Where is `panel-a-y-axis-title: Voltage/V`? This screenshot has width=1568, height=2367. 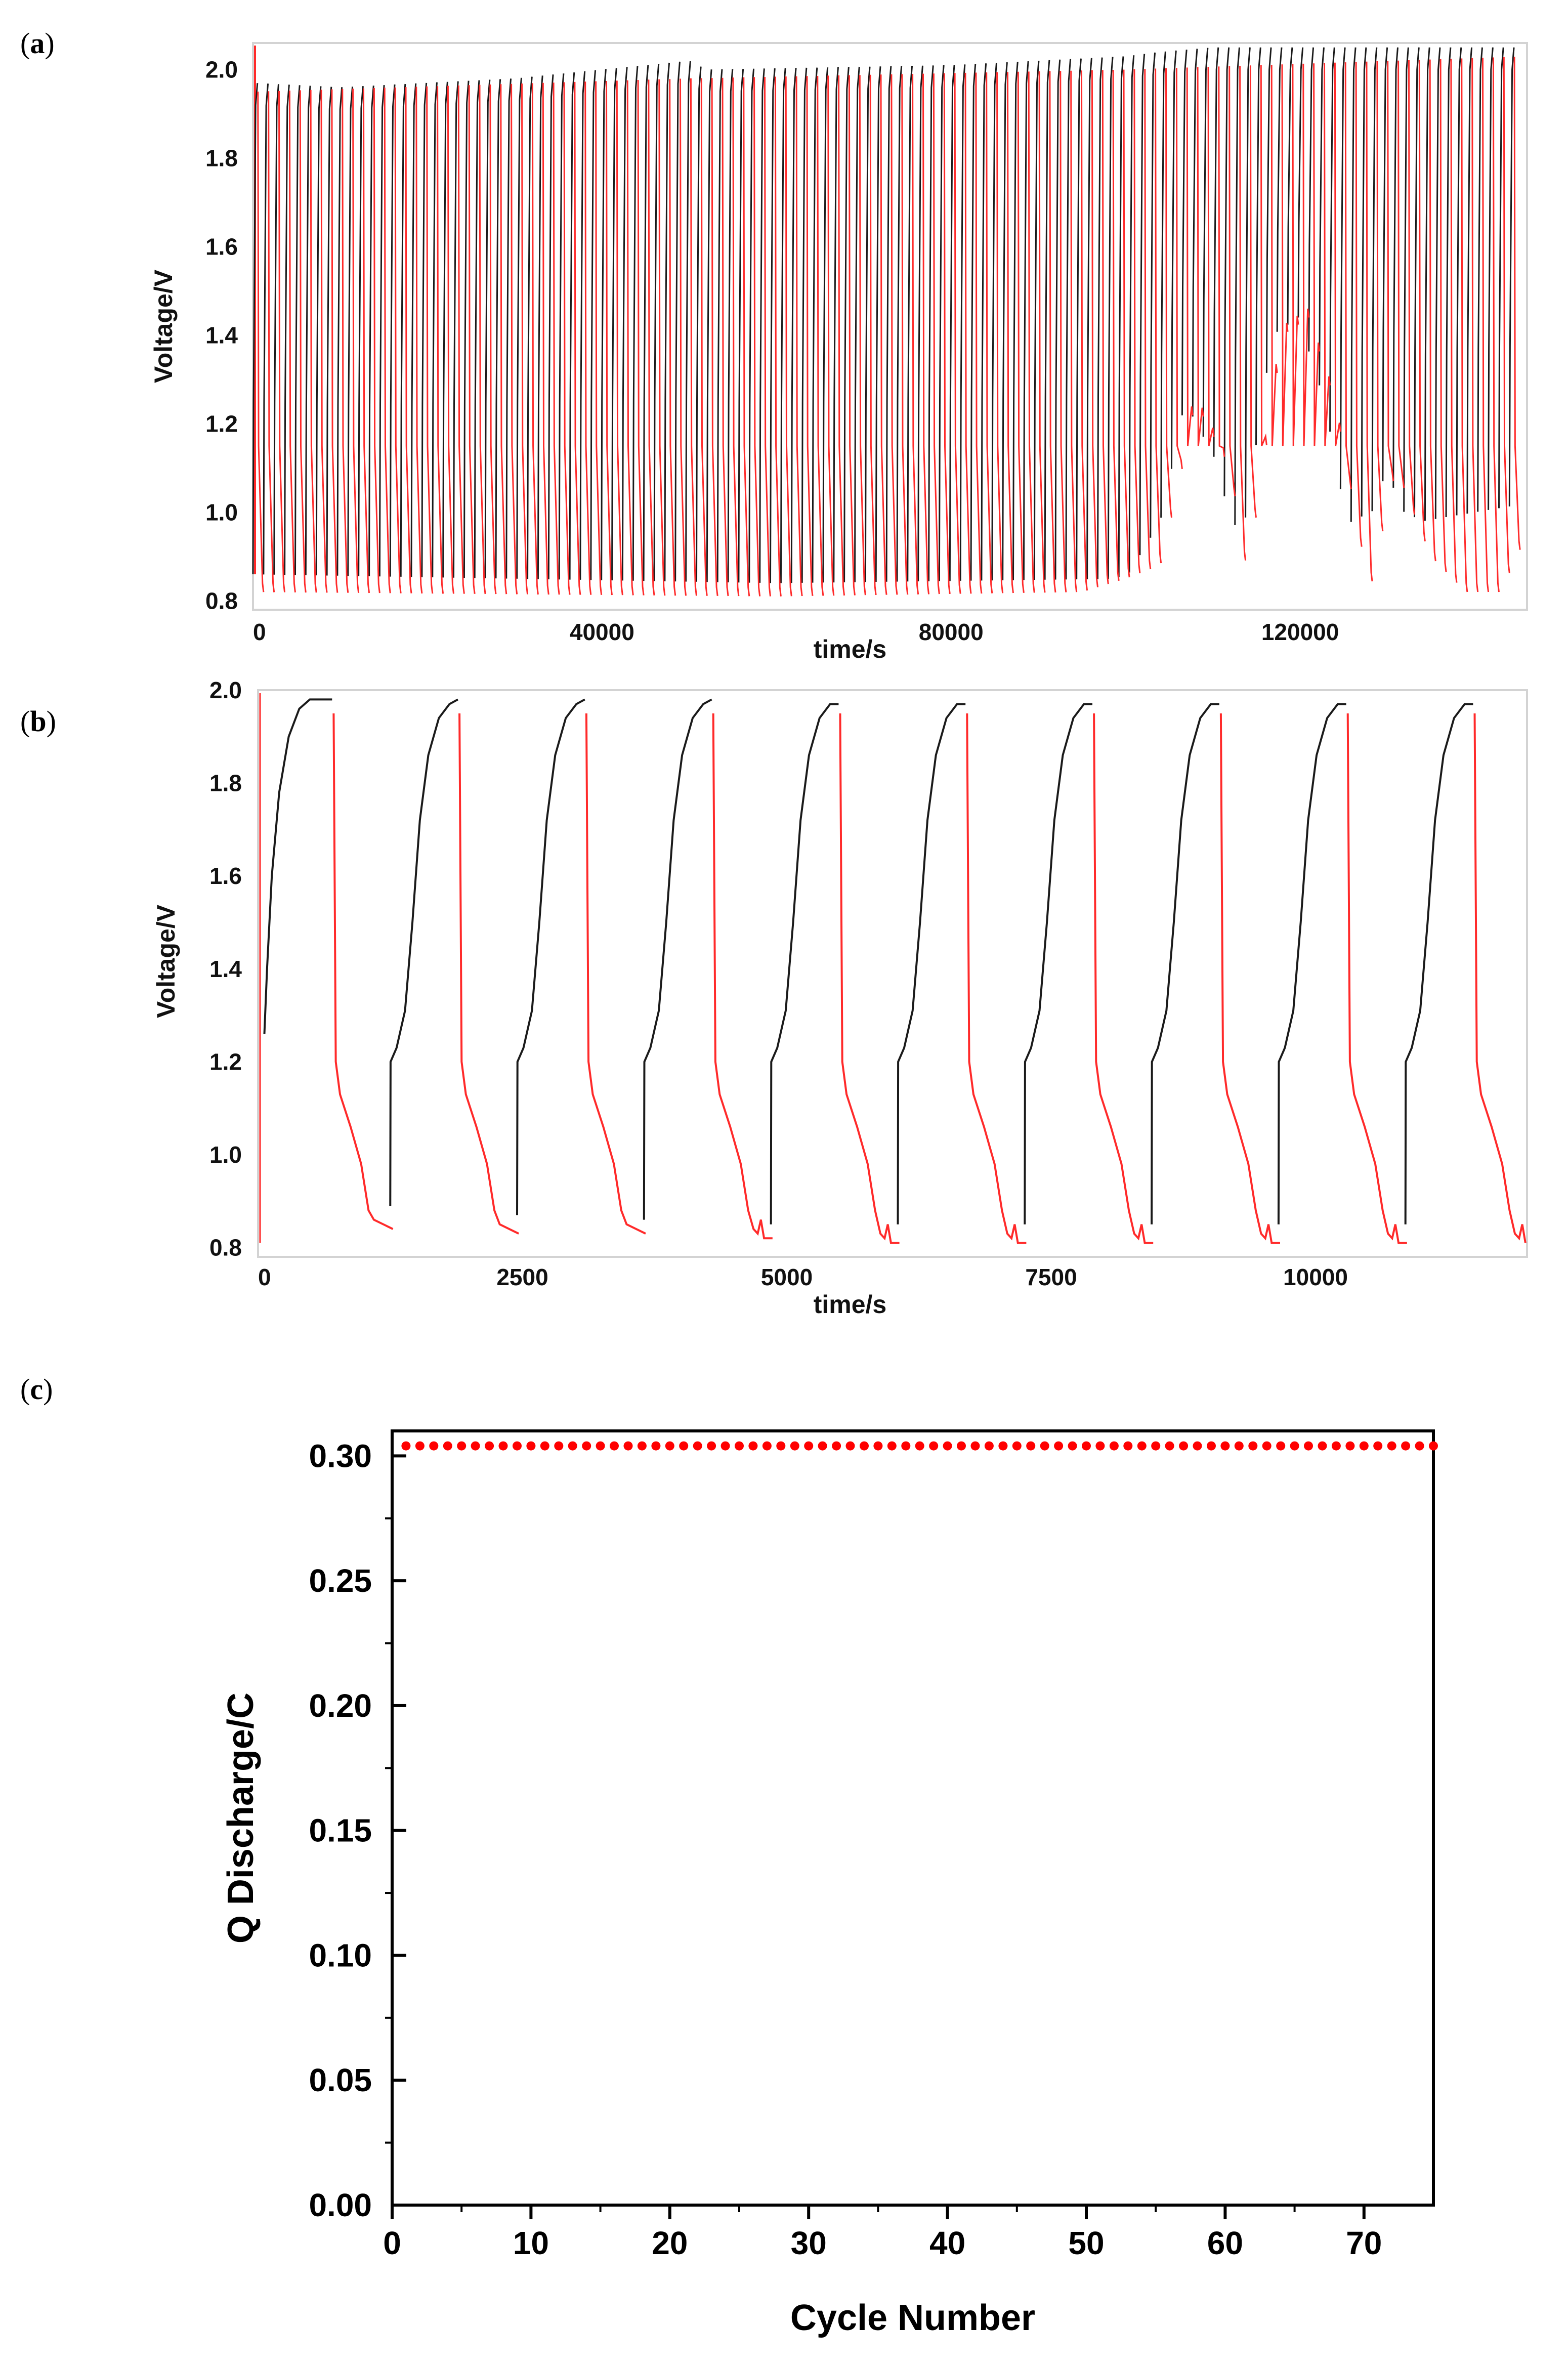
panel-a-y-axis-title: Voltage/V is located at coordinates (163, 326).